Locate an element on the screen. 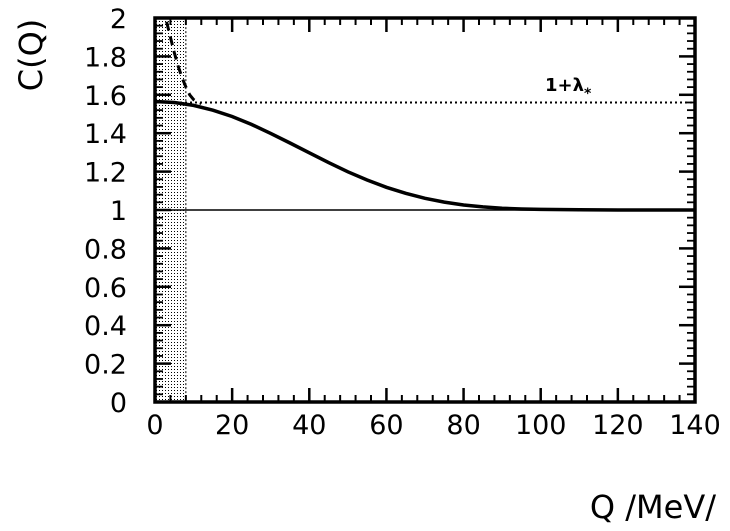  series-dashed-curve is located at coordinates (183, 63).